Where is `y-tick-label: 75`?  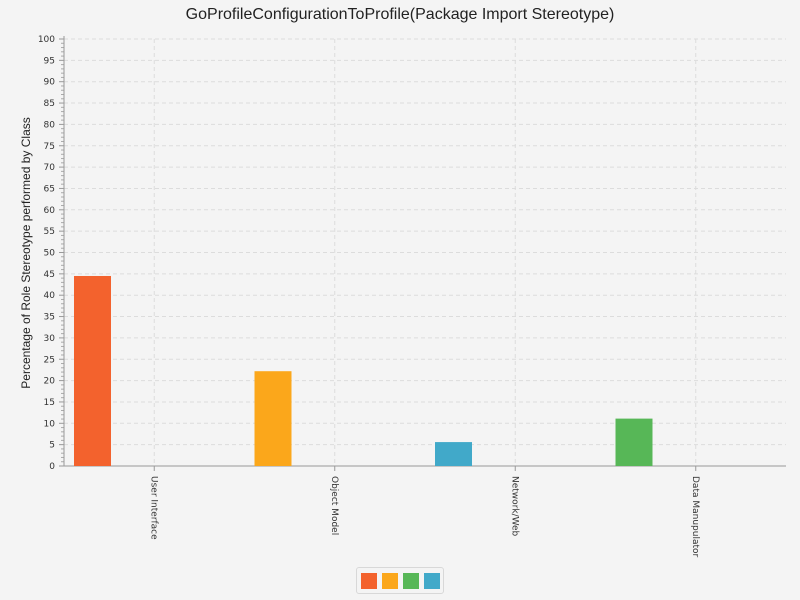 y-tick-label: 75 is located at coordinates (49, 147).